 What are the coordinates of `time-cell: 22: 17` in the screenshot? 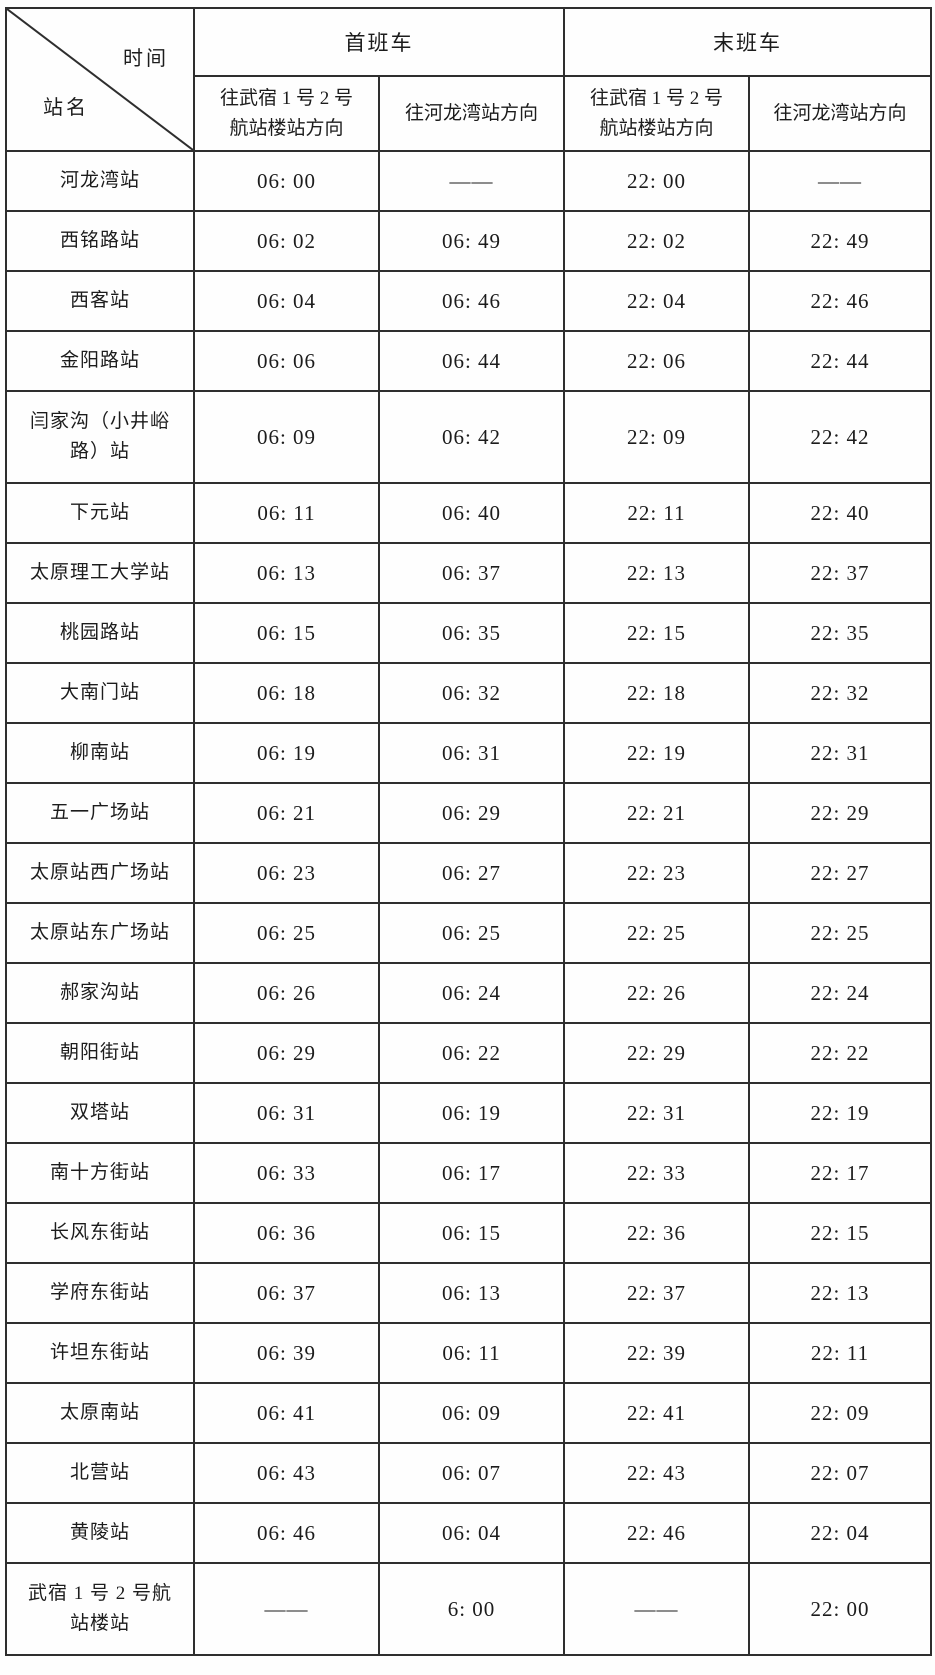 It's located at (840, 1173).